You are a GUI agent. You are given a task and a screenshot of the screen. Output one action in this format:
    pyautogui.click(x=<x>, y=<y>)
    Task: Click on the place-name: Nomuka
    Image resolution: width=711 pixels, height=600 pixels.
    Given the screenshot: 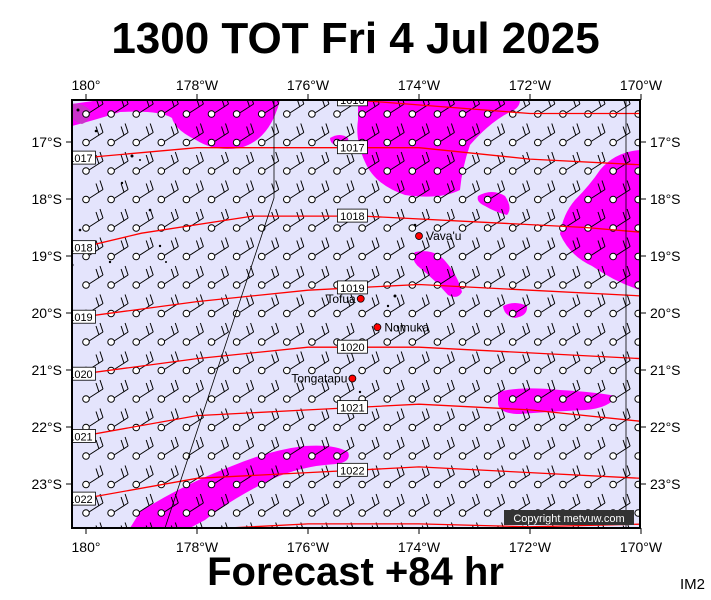 What is the action you would take?
    pyautogui.click(x=406, y=327)
    